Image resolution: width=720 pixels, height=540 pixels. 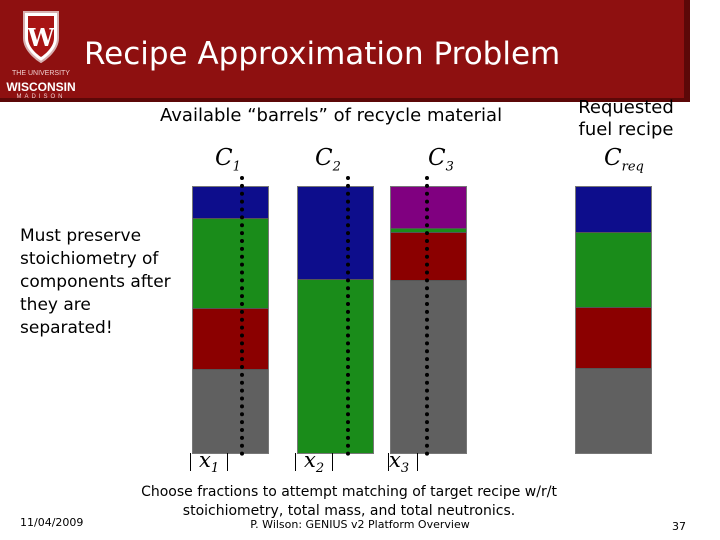 What do you see at coordinates (322, 54) in the screenshot?
I see `slide-title: Recipe Approximation Problem` at bounding box center [322, 54].